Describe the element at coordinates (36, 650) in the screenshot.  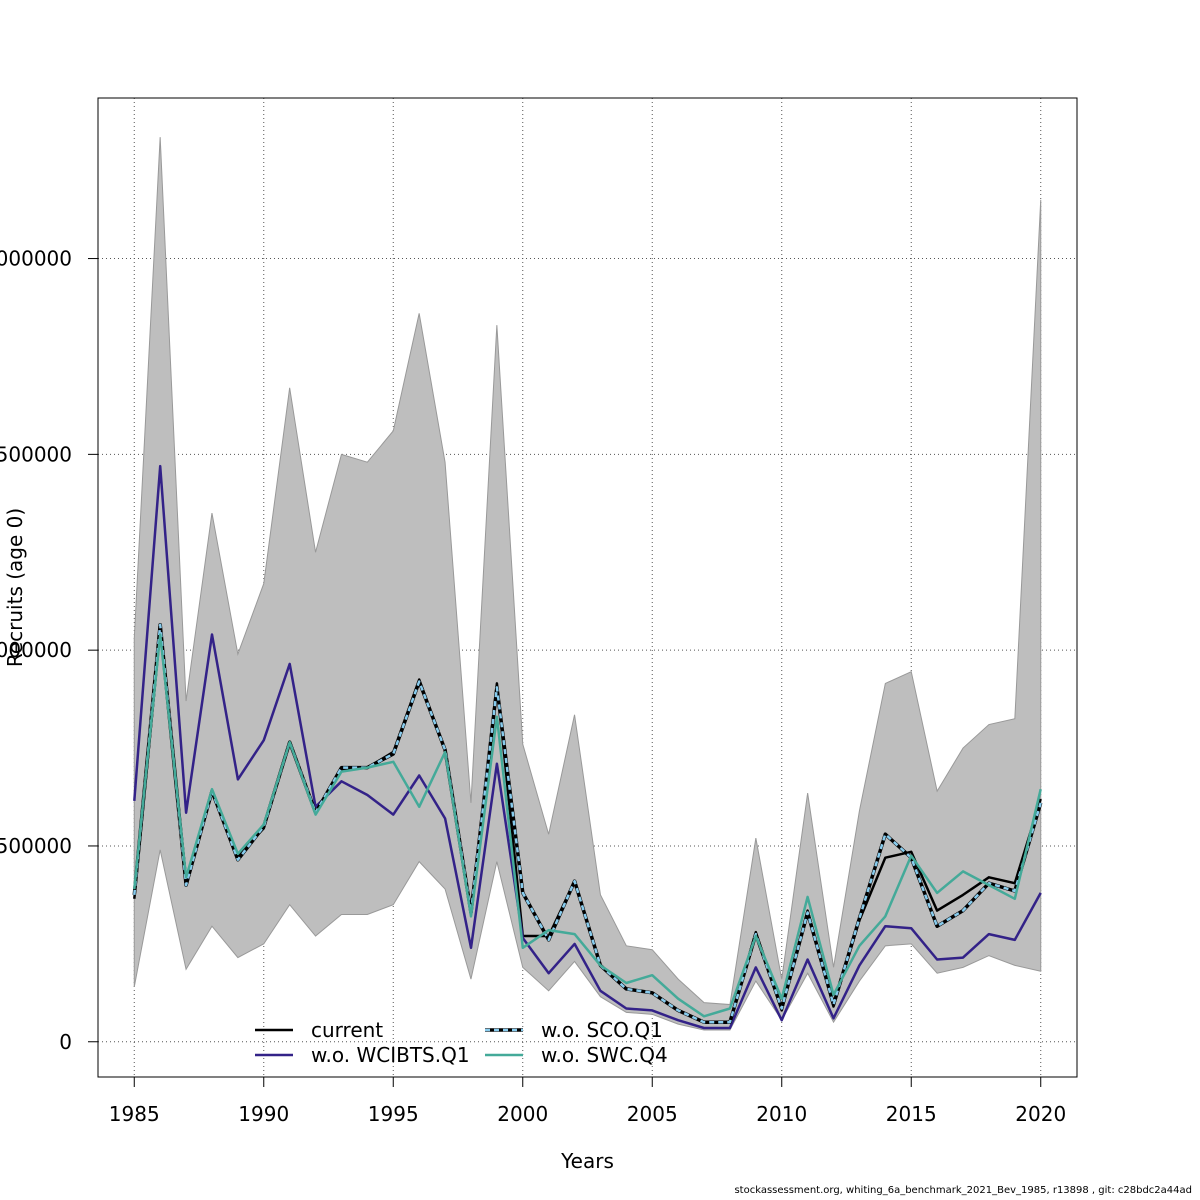
I see `y-tick-label: 1000000` at that location.